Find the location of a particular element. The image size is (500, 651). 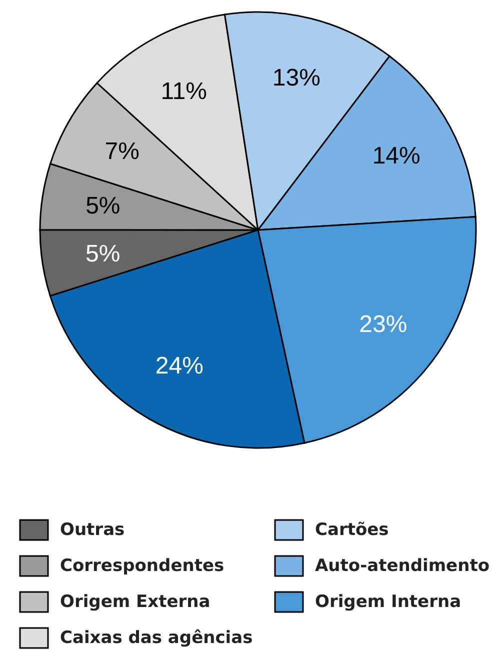

legend-label: Caixas das agências is located at coordinates (156, 638).